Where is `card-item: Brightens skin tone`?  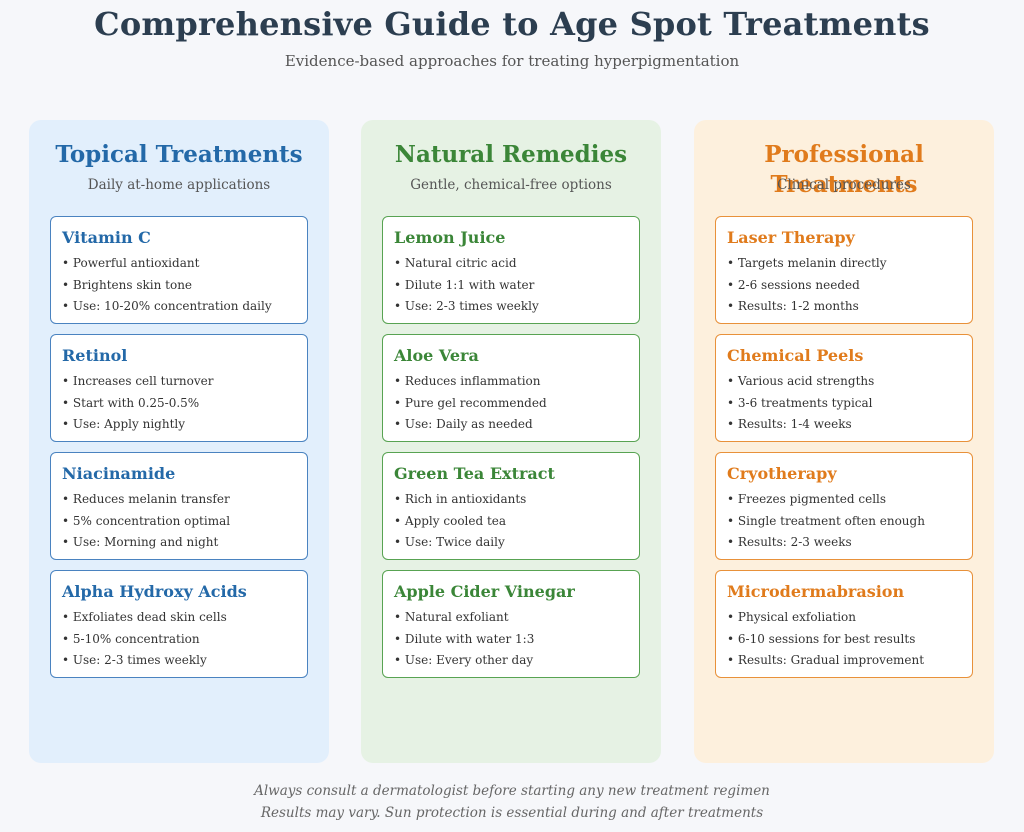
card-item: Brightens skin tone is located at coordinates (167, 286).